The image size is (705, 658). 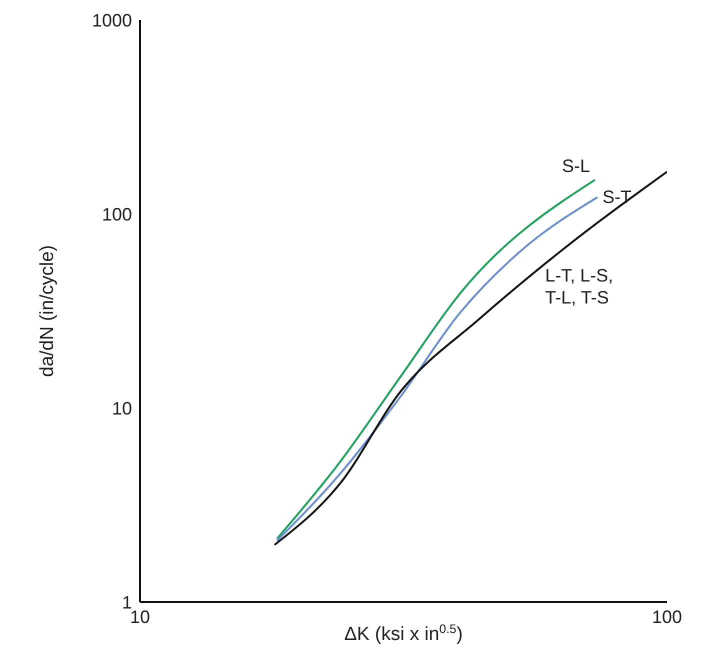 I want to click on series-label: L-T, L-S, T-L, T-S, so click(x=579, y=287).